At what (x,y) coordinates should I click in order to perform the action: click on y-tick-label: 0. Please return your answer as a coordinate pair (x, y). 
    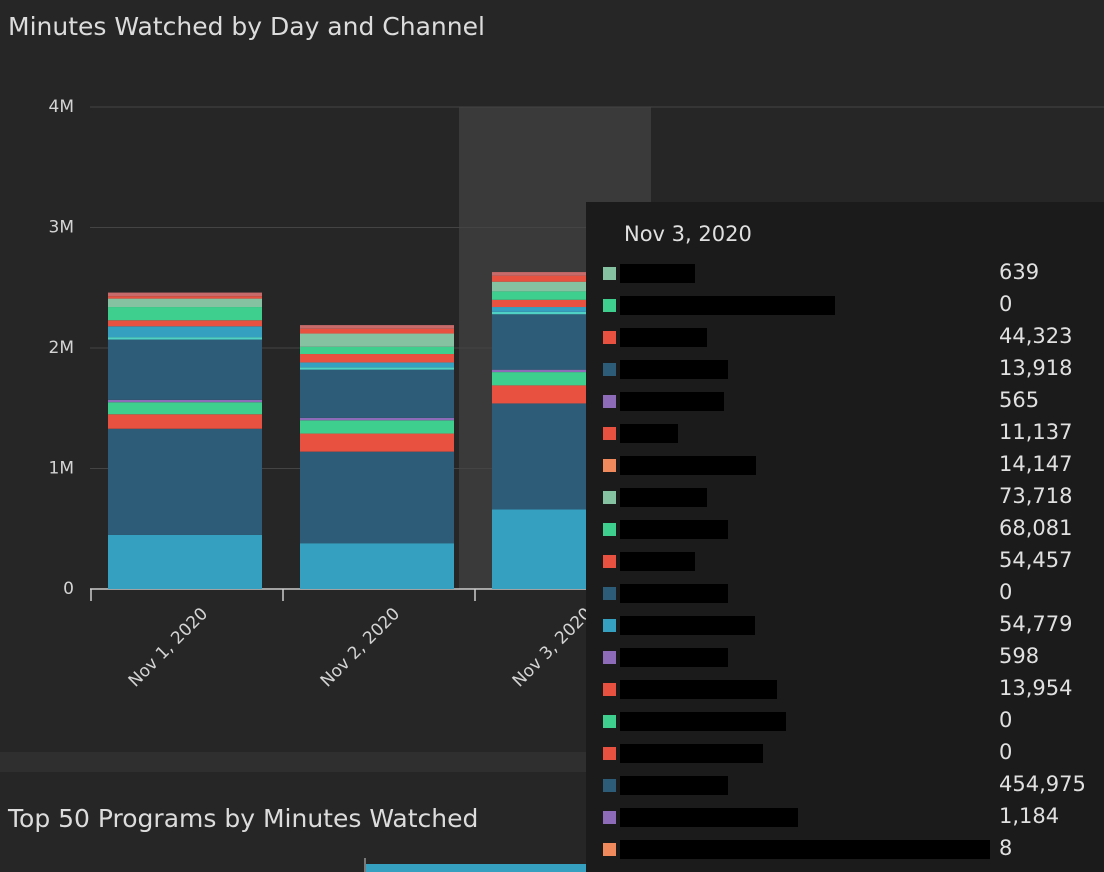
    Looking at the image, I should click on (68, 589).